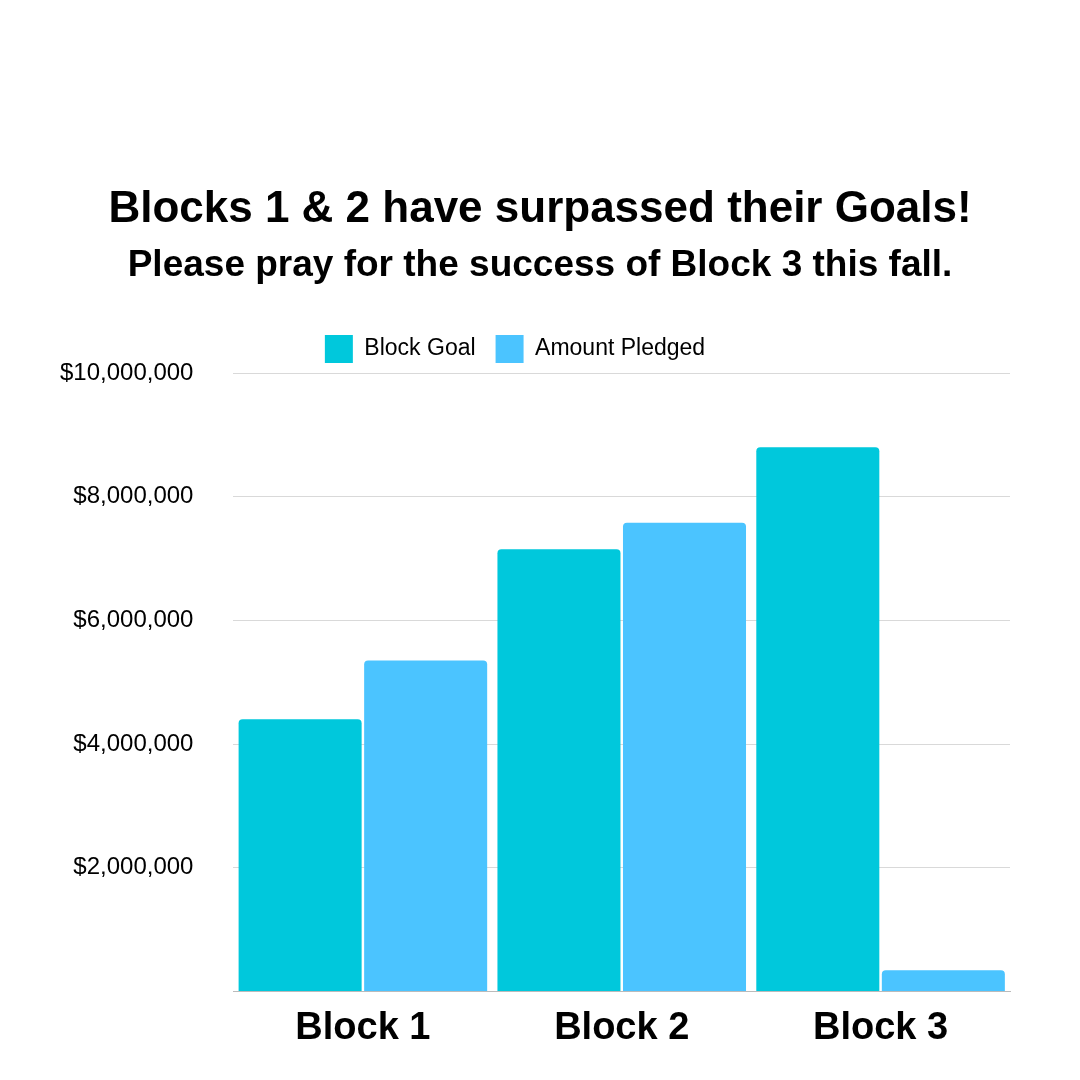 Image resolution: width=1080 pixels, height=1080 pixels. Describe the element at coordinates (127, 371) in the screenshot. I see `y-tick-label: $10,000,000` at that location.